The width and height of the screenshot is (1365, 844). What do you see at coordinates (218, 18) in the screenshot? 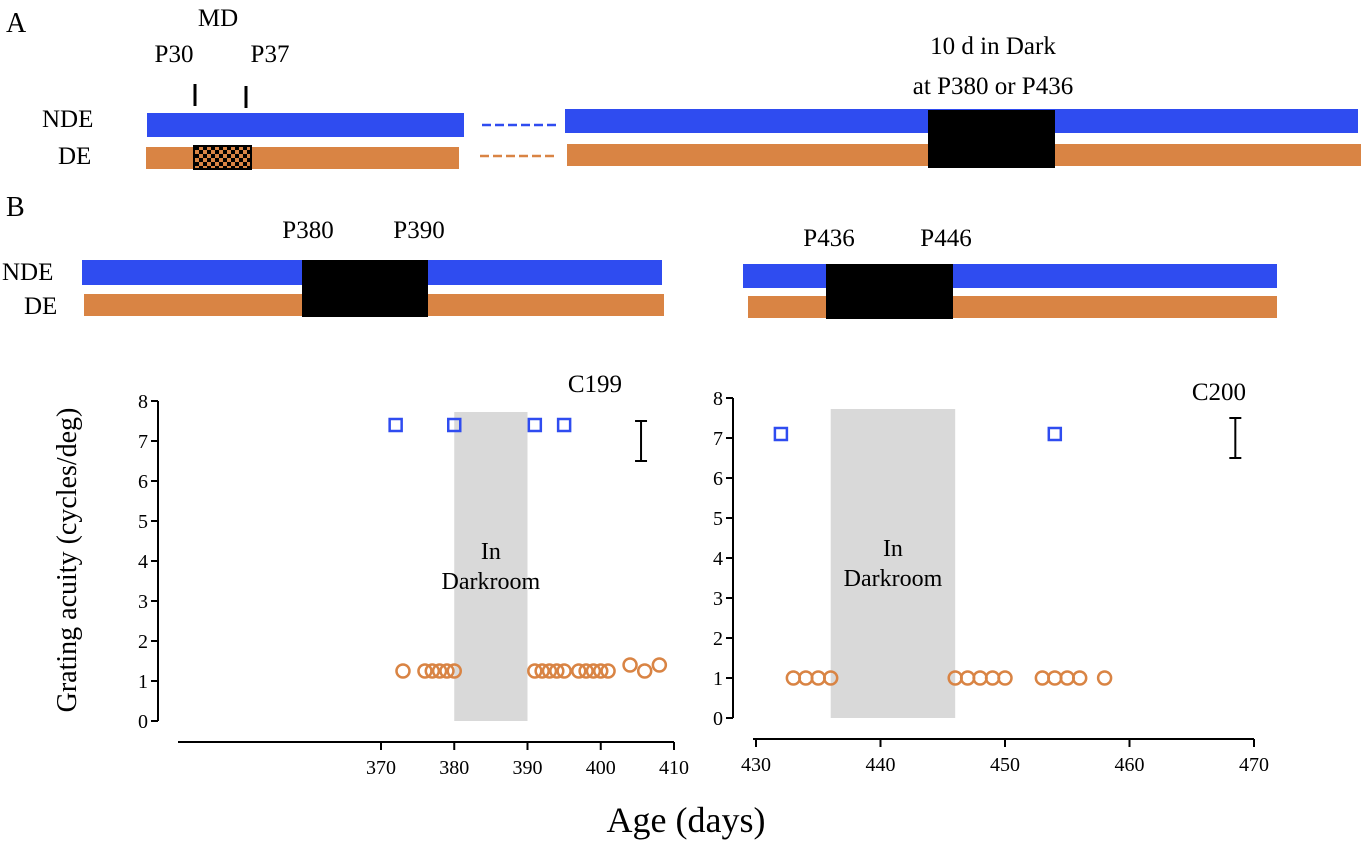
I see `md-label: MD` at bounding box center [218, 18].